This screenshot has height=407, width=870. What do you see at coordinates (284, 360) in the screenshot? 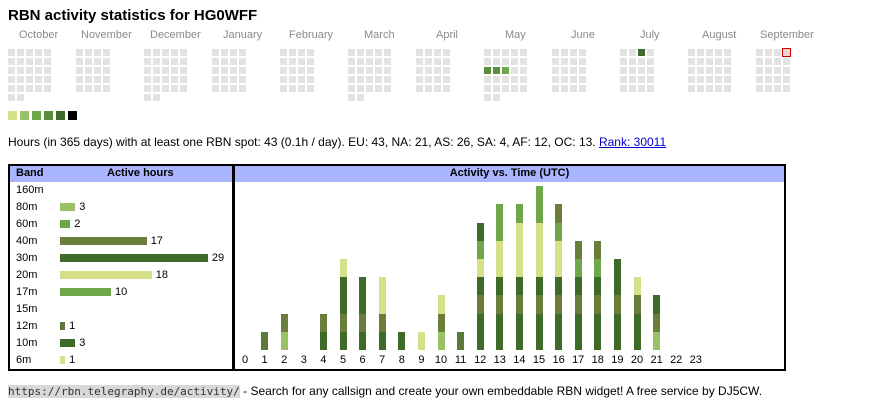
I see `hour-label: 2` at bounding box center [284, 360].